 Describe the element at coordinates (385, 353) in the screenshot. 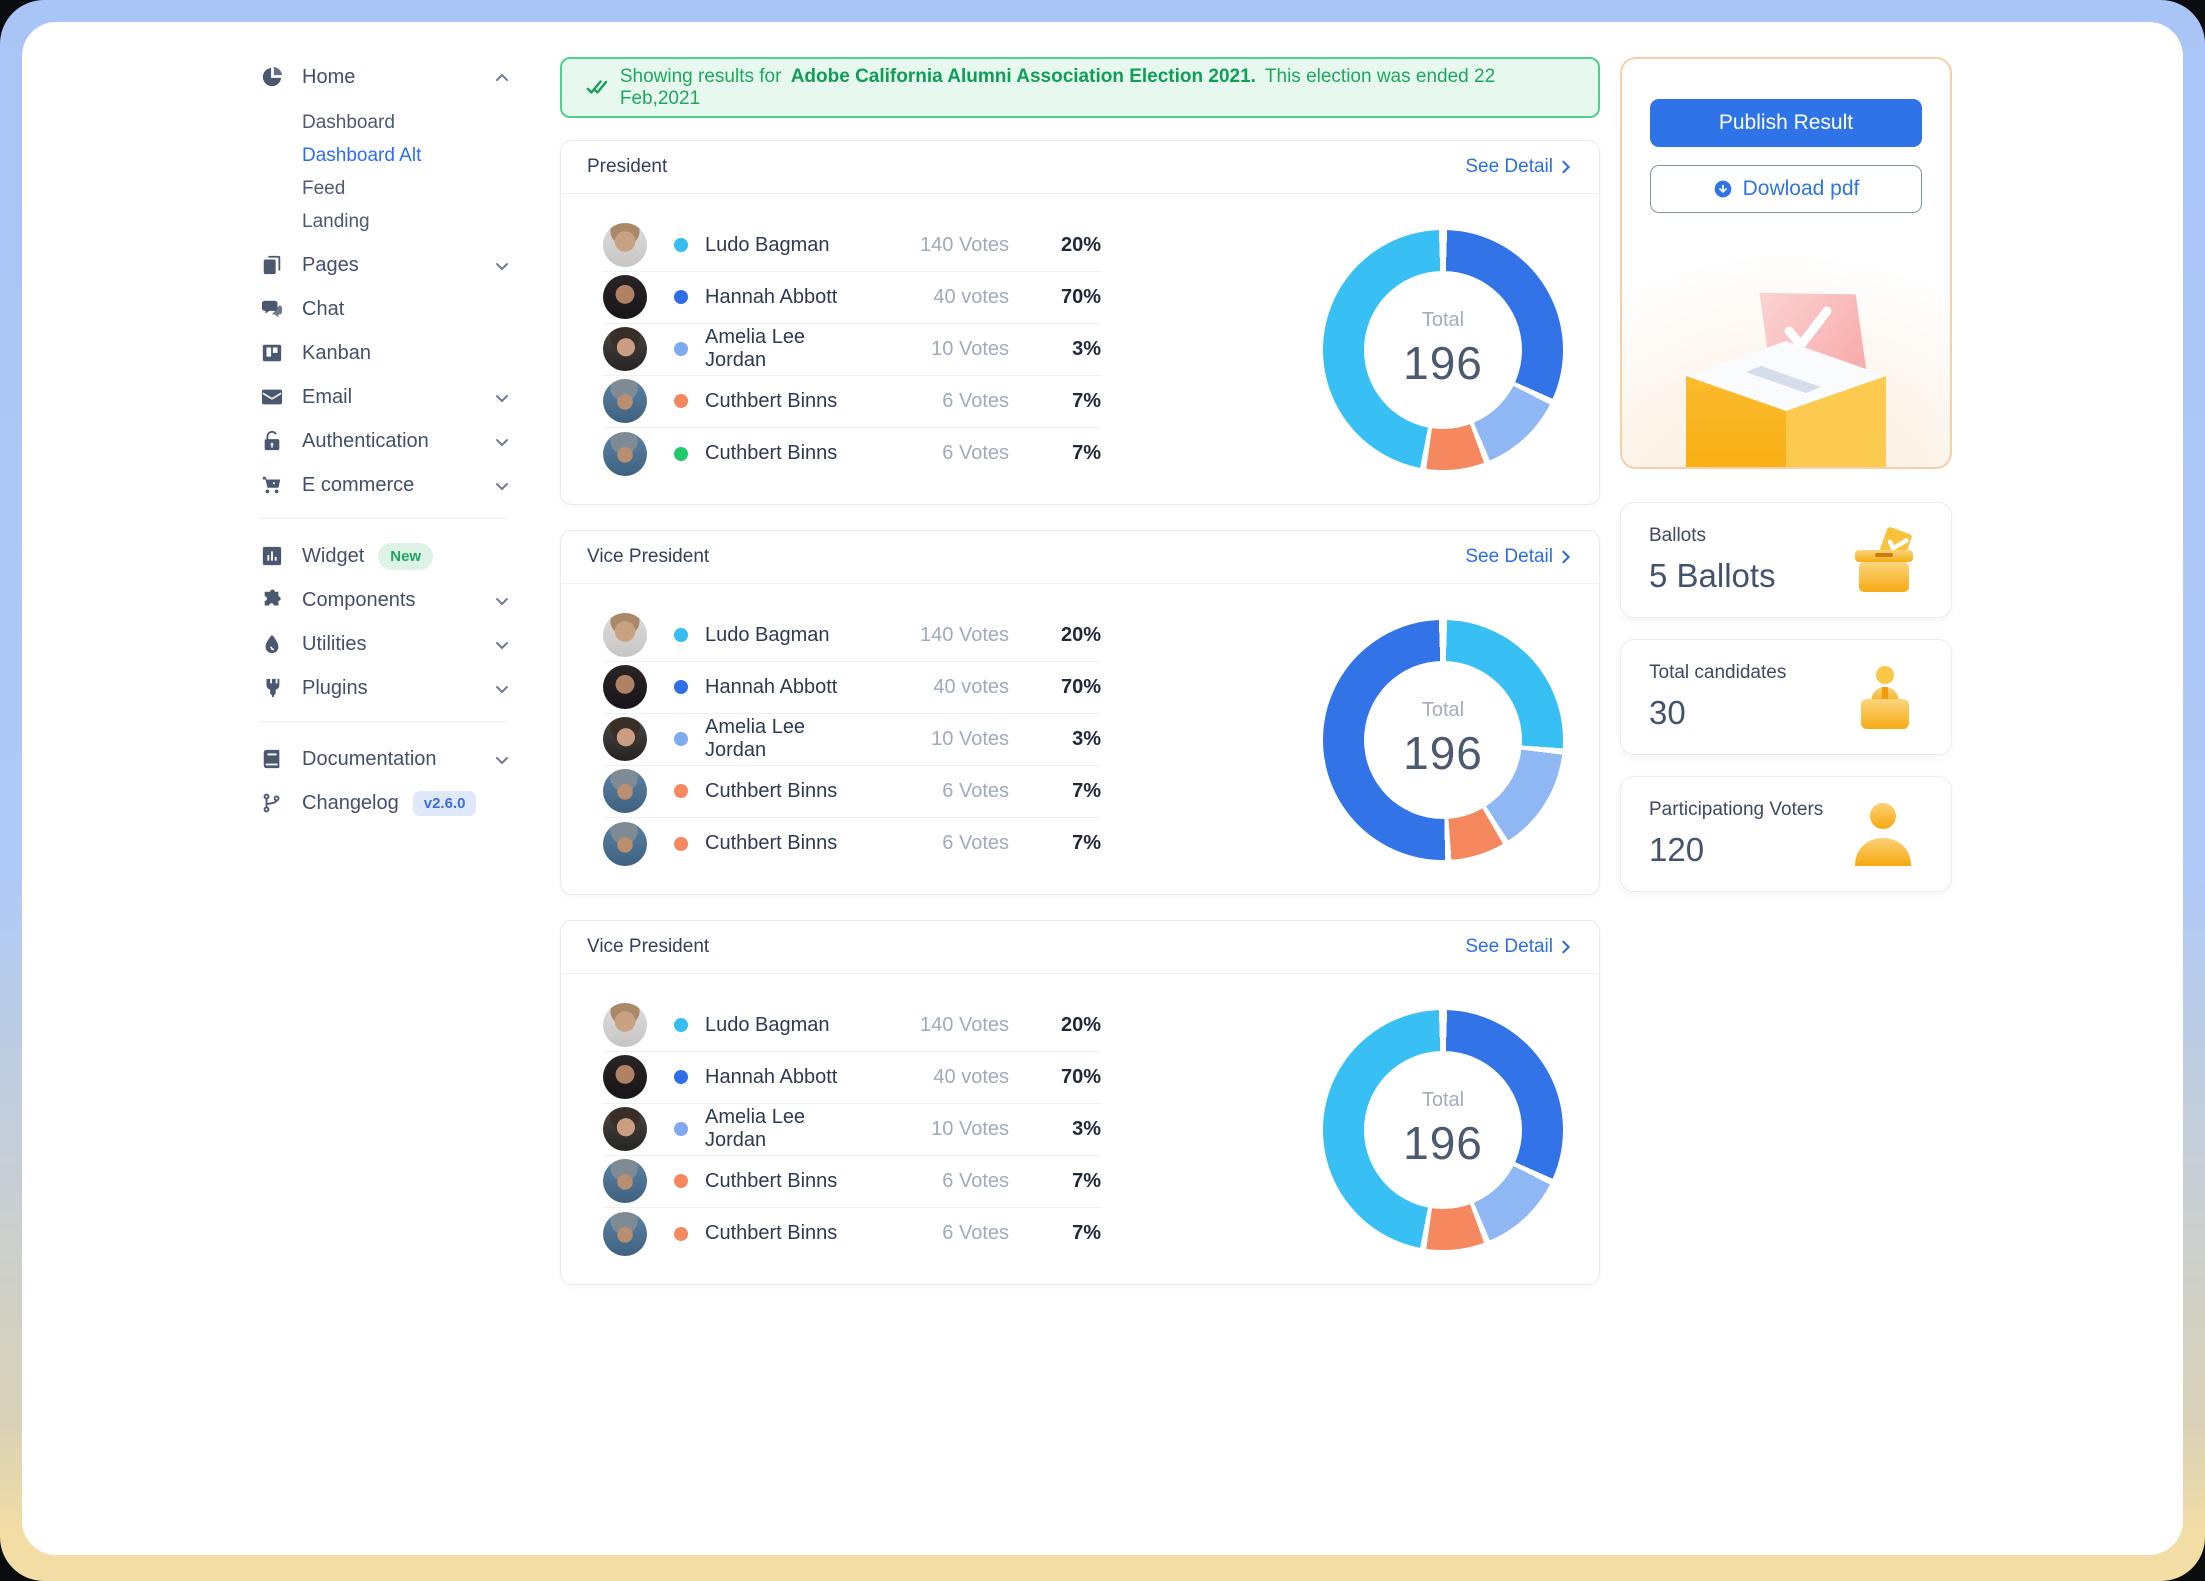

I see `sidebar-item-kanban: Kanban` at that location.